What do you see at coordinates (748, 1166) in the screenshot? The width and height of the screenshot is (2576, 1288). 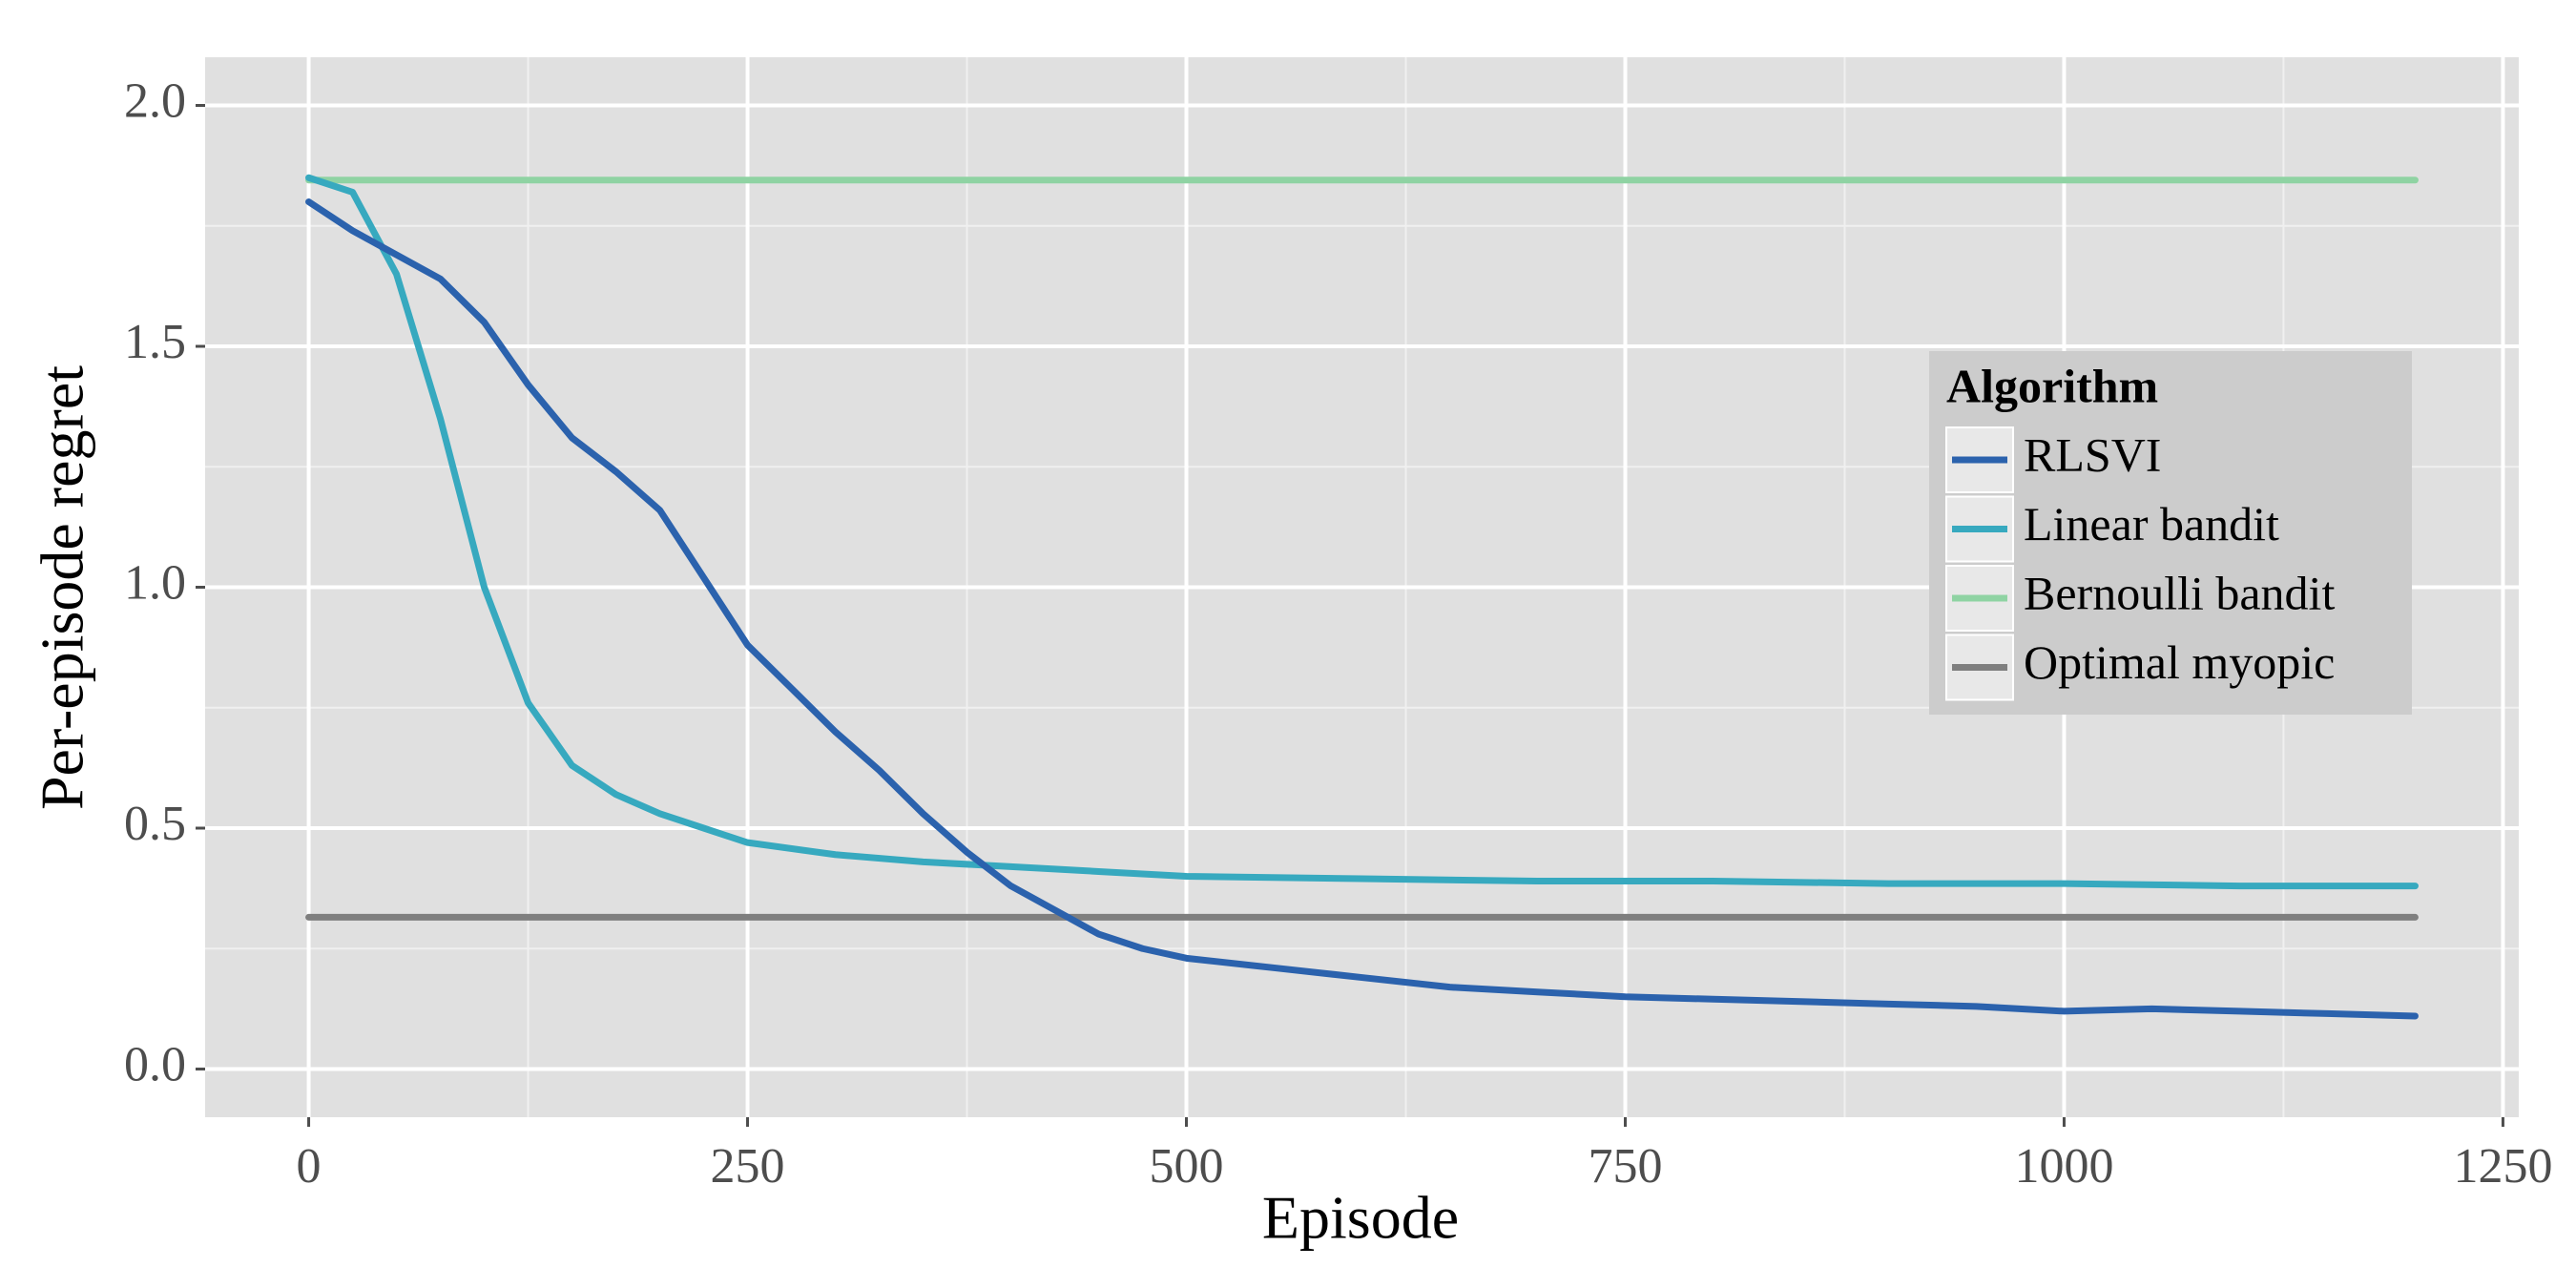 I see `x-tick-label: 250` at bounding box center [748, 1166].